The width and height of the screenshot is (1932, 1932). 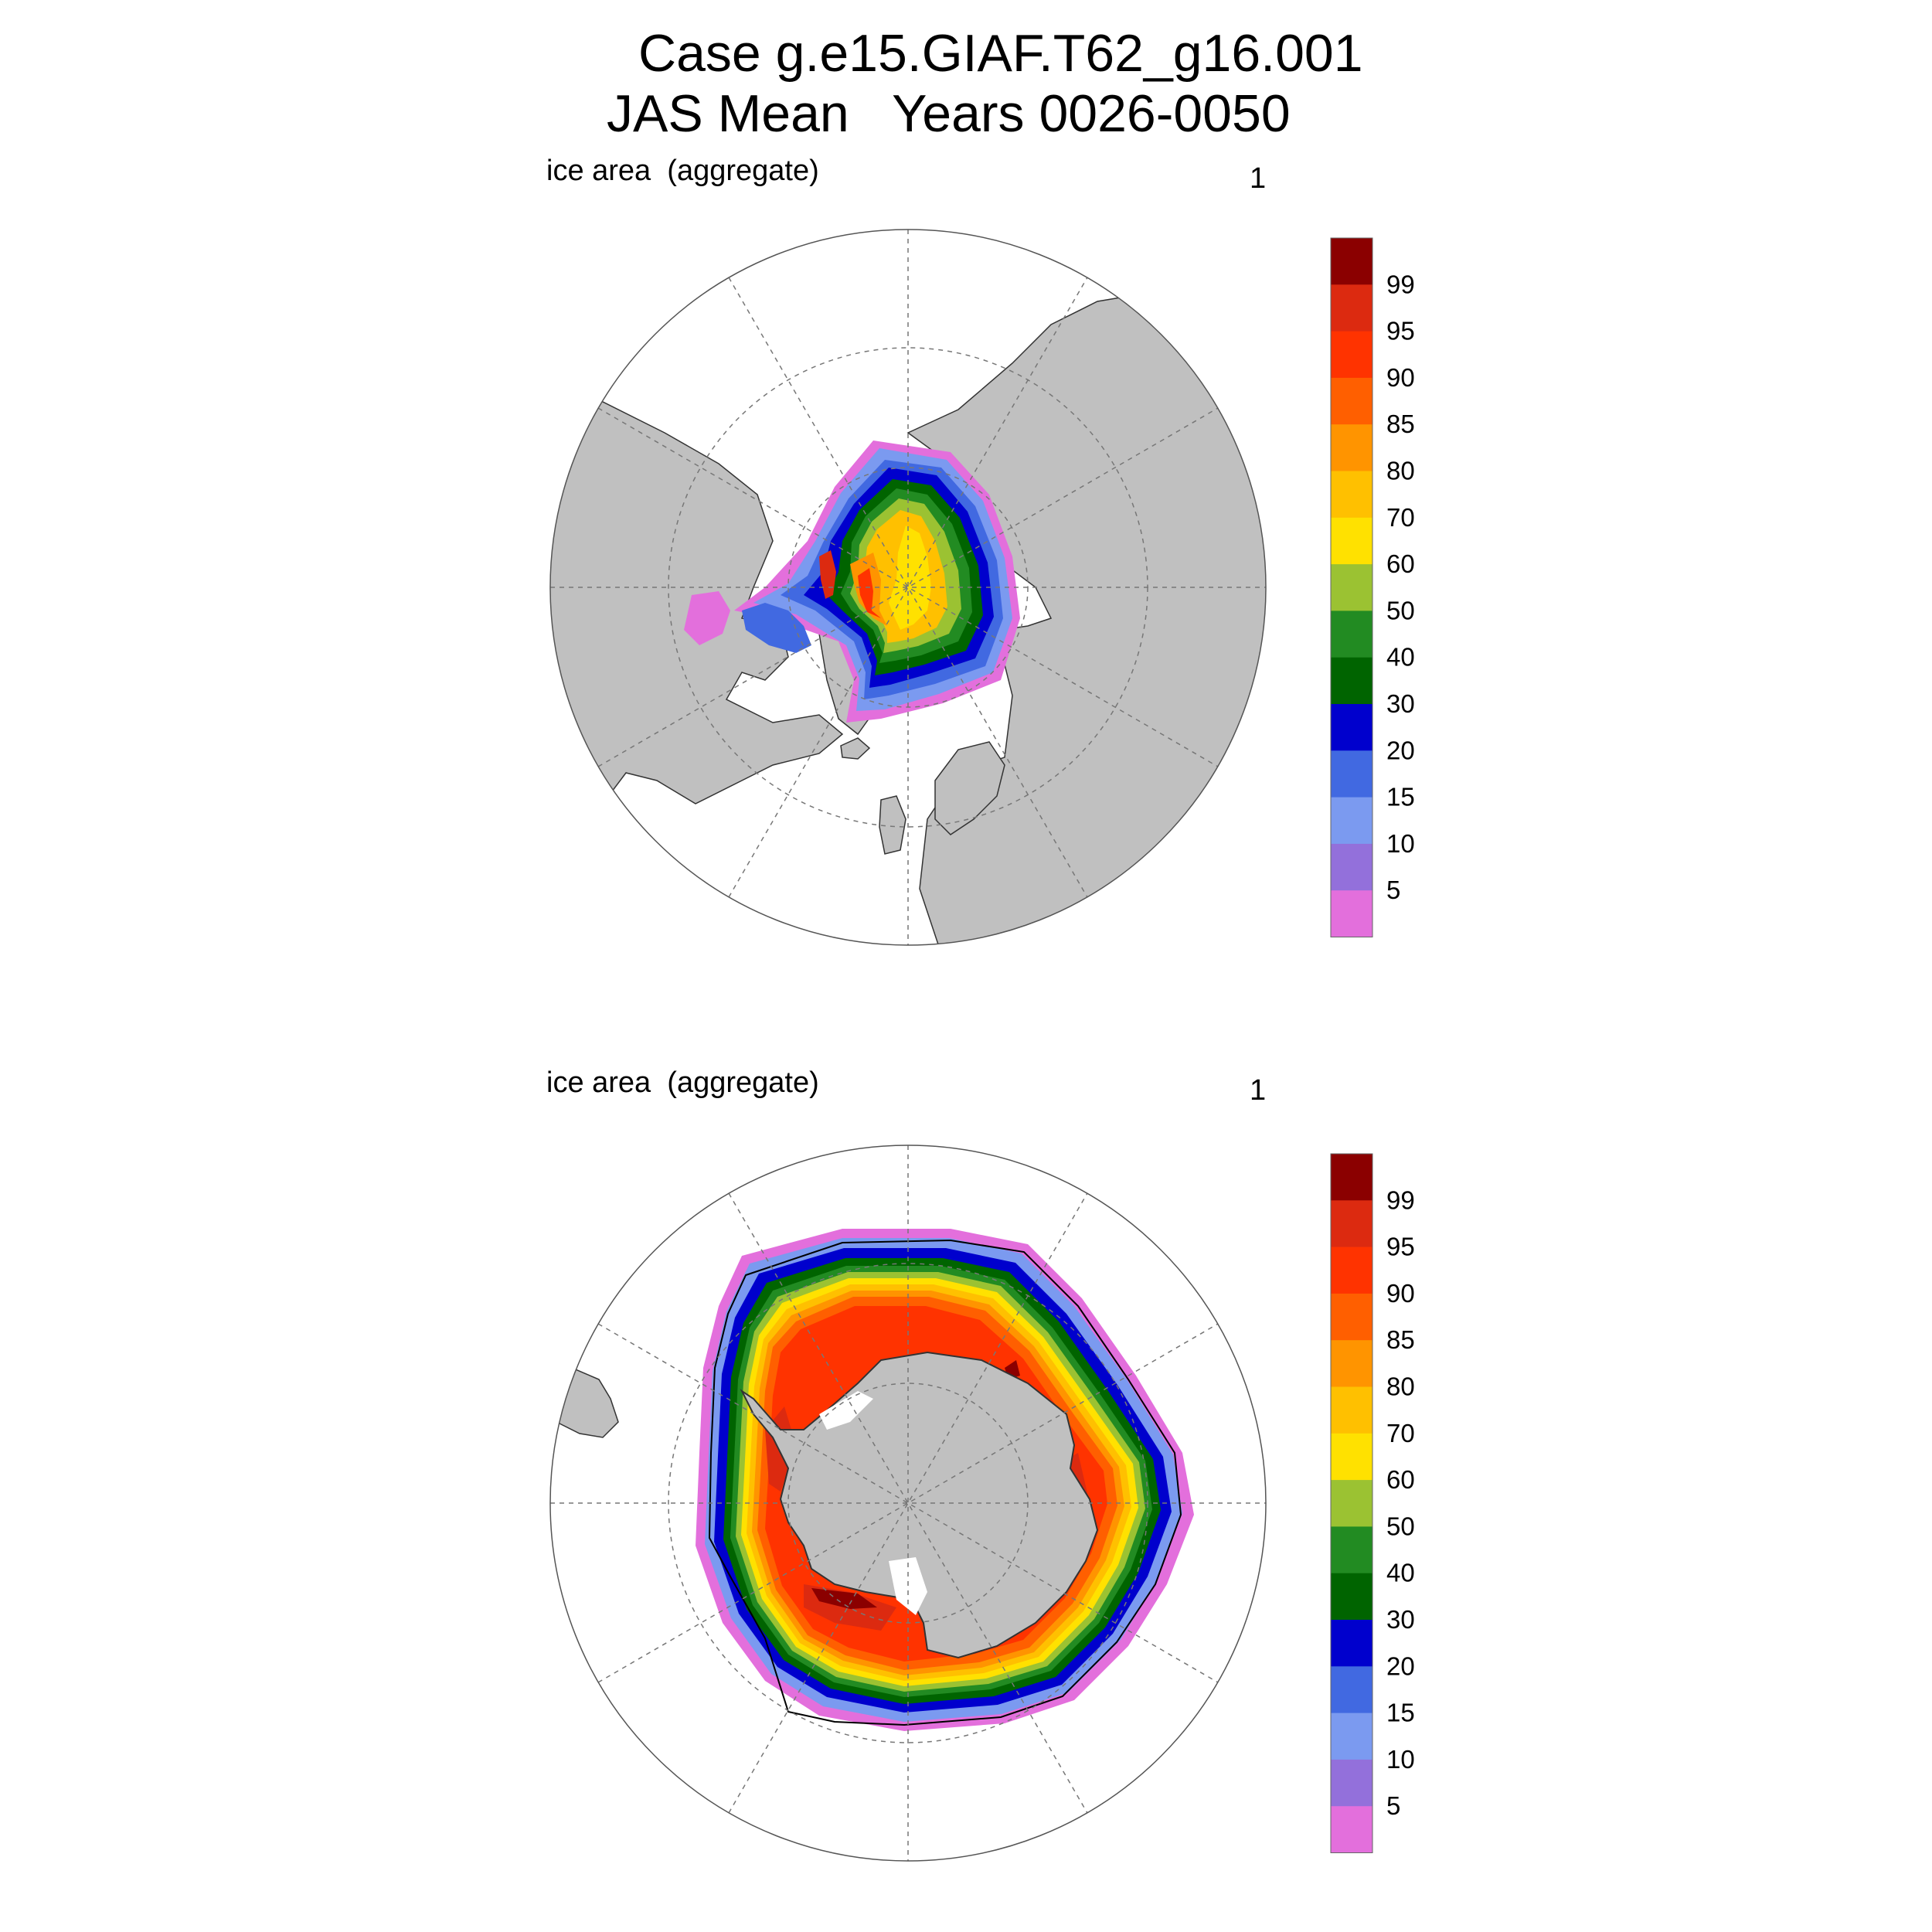 What do you see at coordinates (1400, 284) in the screenshot?
I see `north-colorbar-tick-label: 99` at bounding box center [1400, 284].